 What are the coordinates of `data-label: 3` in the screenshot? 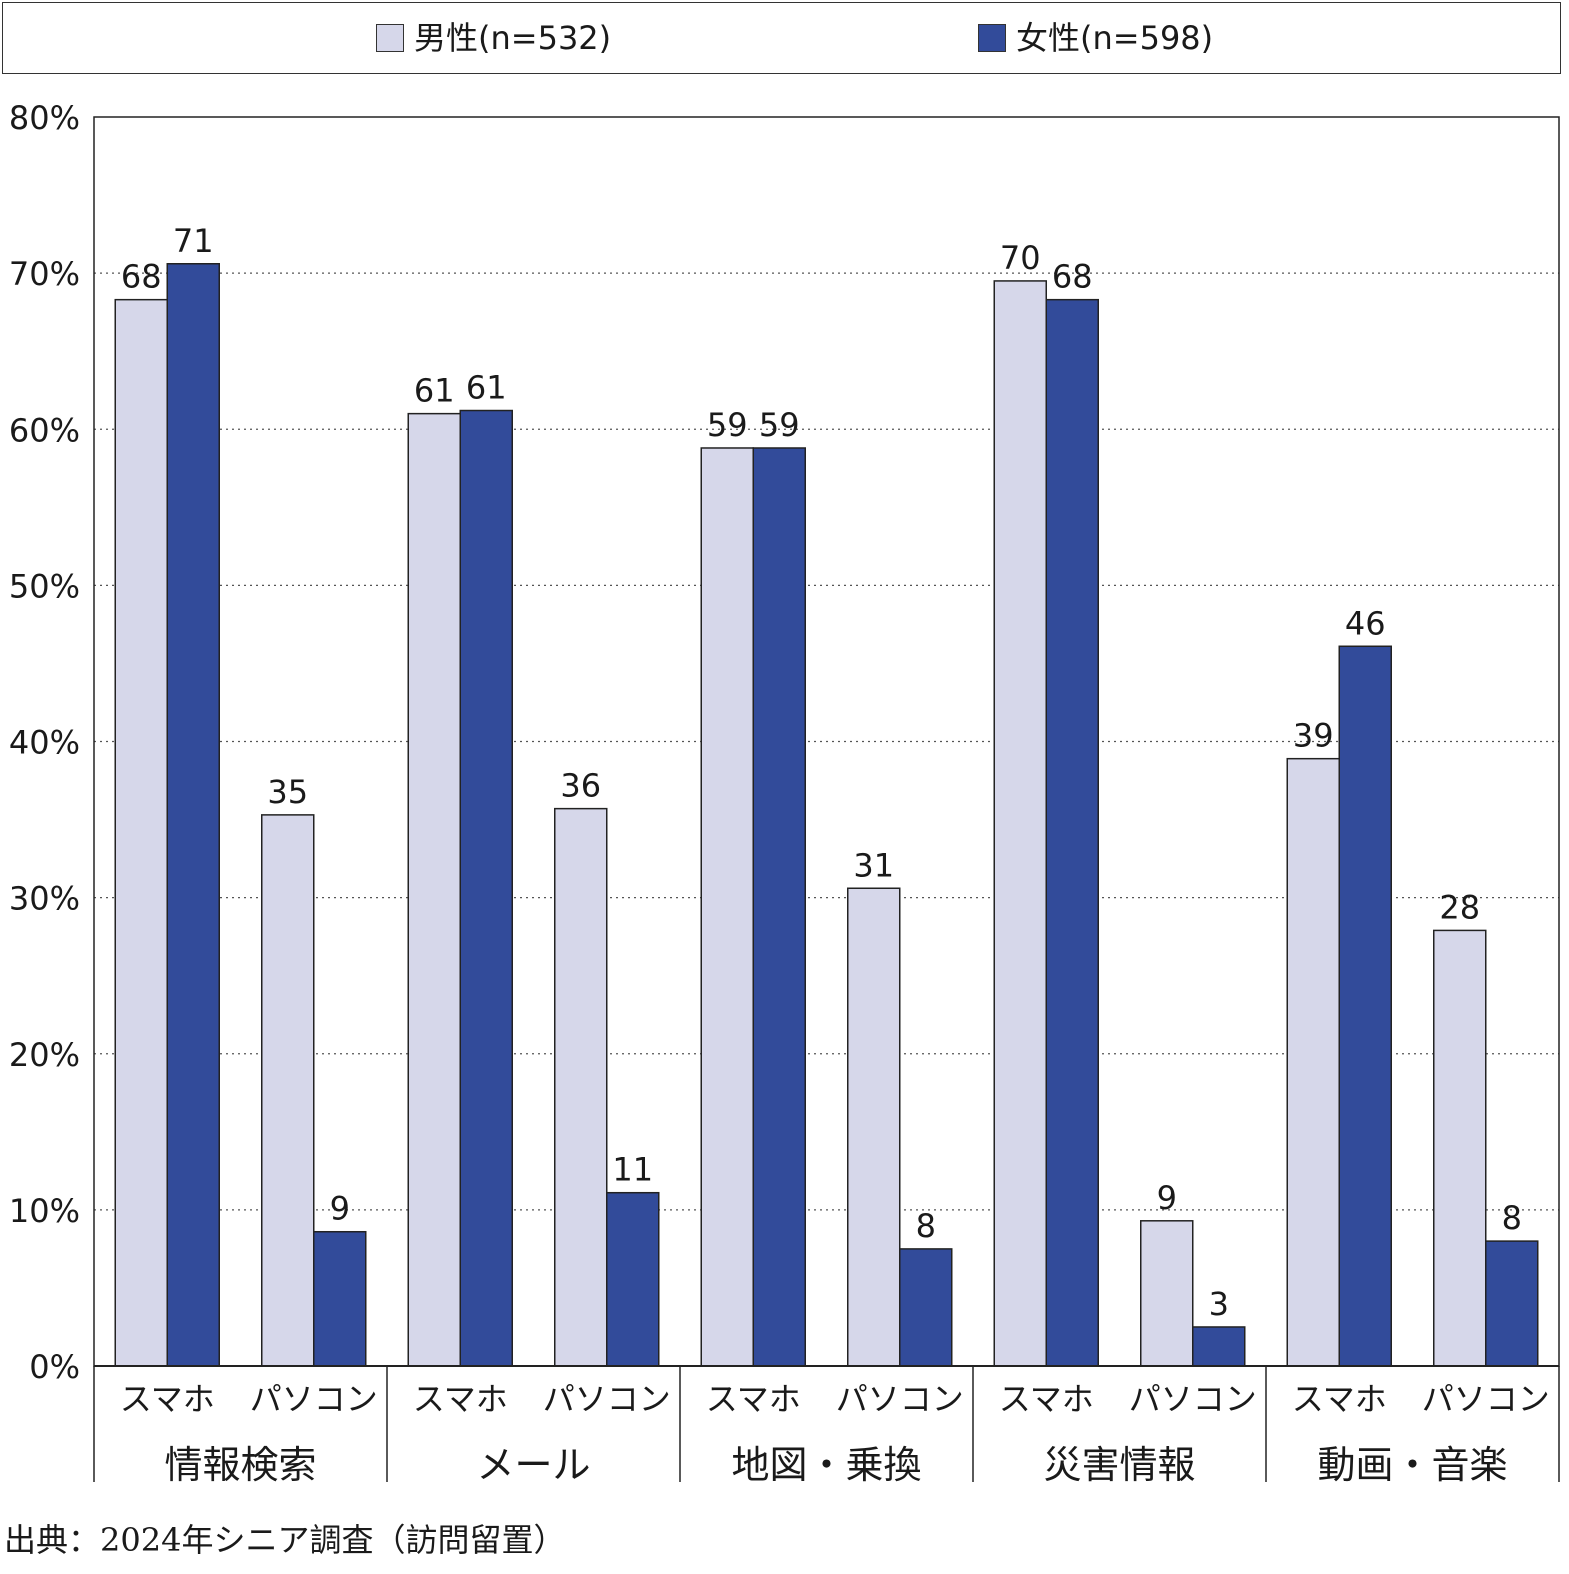 It's located at (1219, 1304).